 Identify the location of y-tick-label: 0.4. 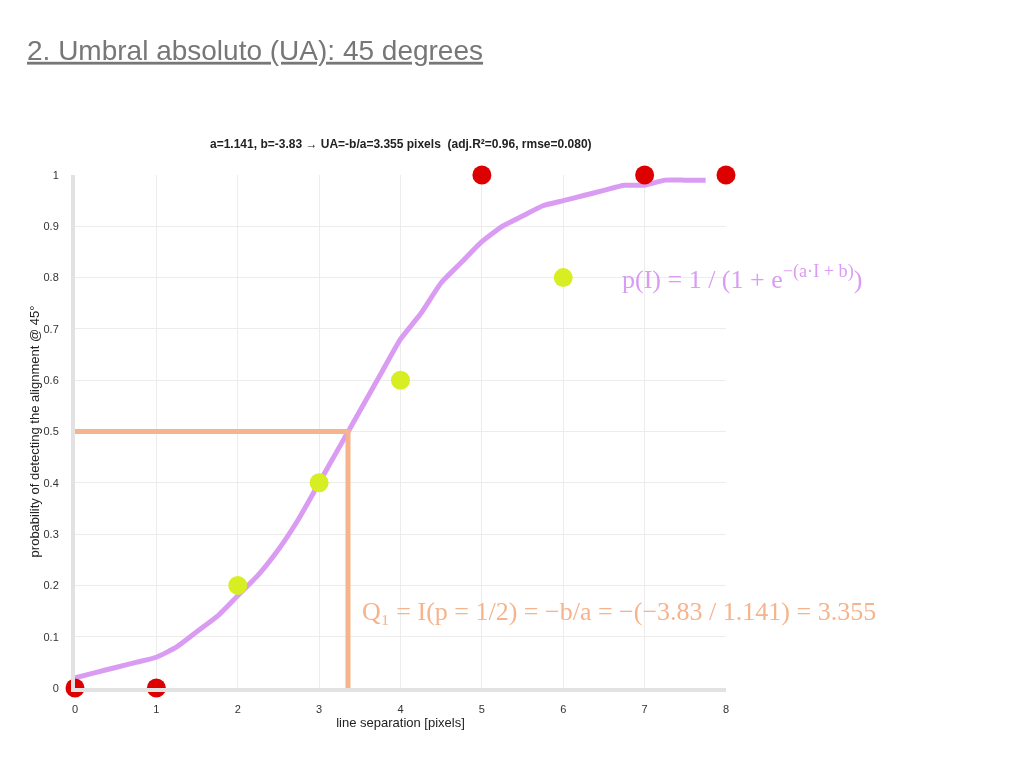
(51, 482).